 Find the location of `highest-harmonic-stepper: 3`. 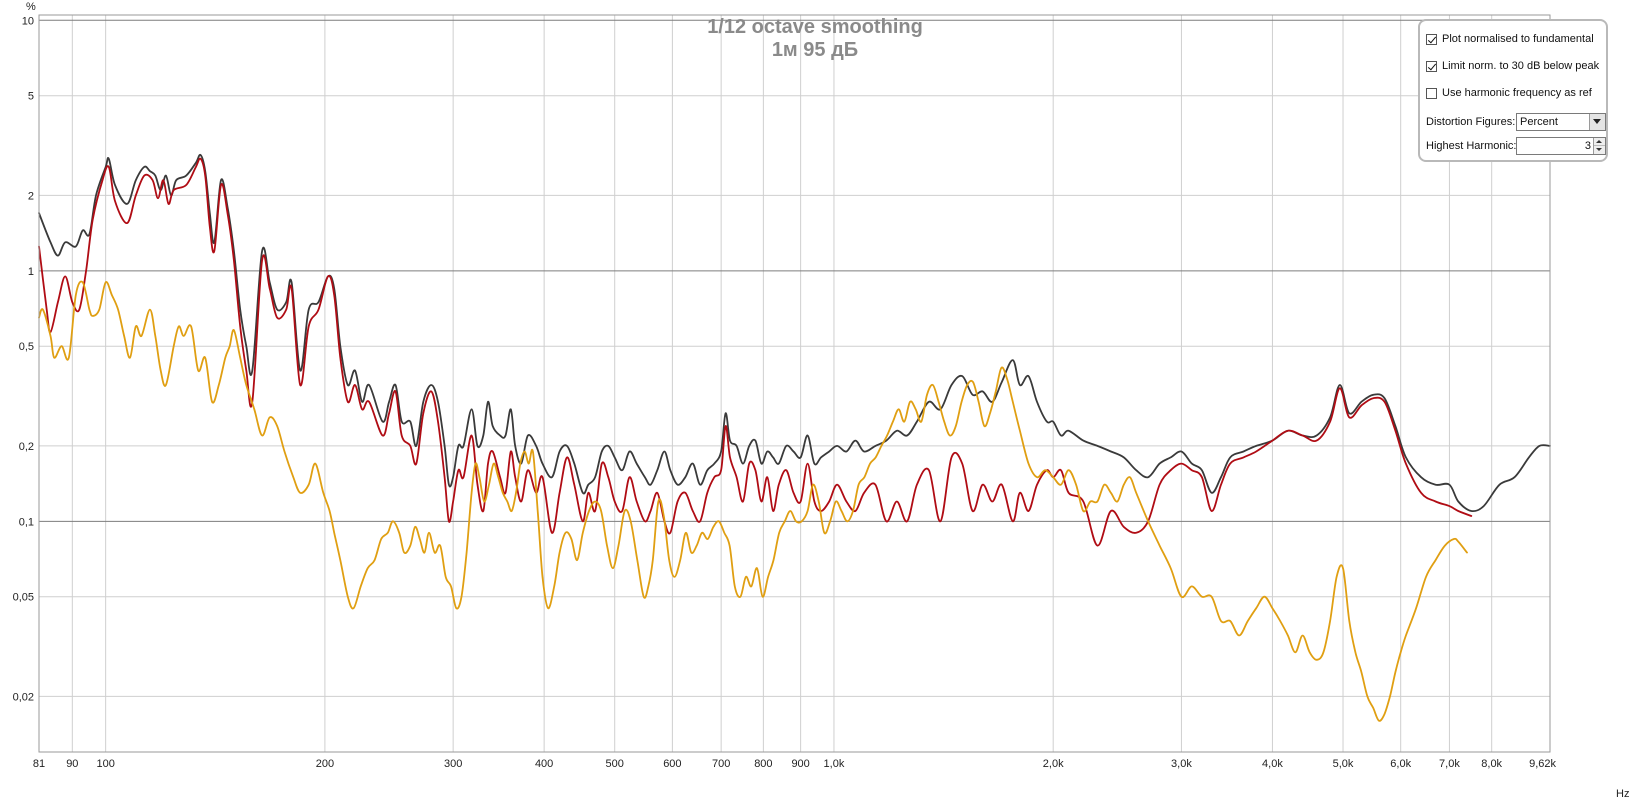

highest-harmonic-stepper: 3 is located at coordinates (1561, 146).